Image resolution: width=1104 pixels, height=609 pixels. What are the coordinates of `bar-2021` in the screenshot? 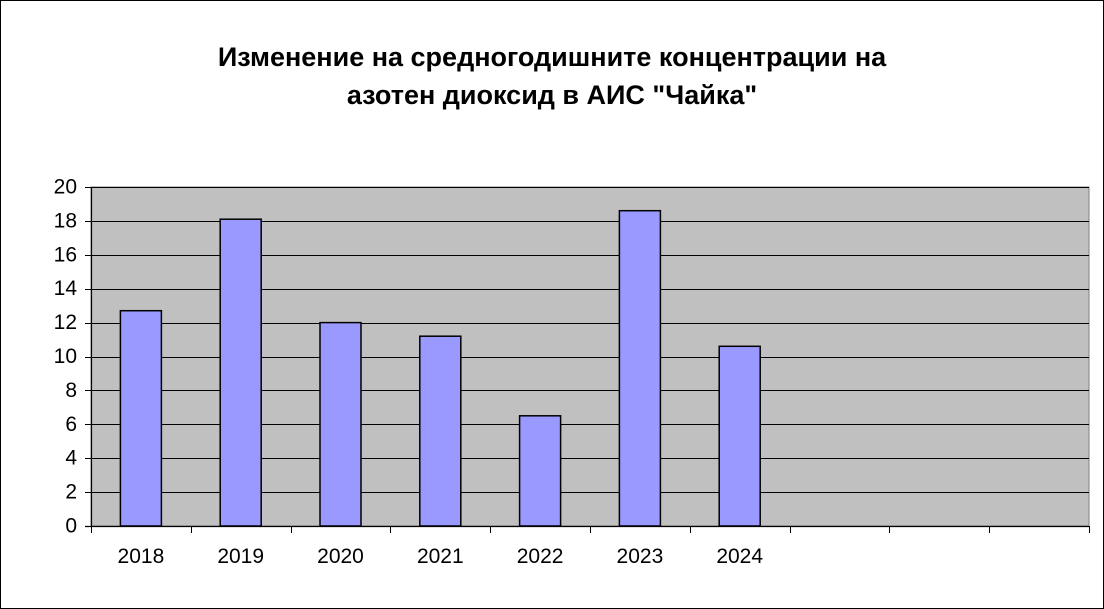 It's located at (440, 431).